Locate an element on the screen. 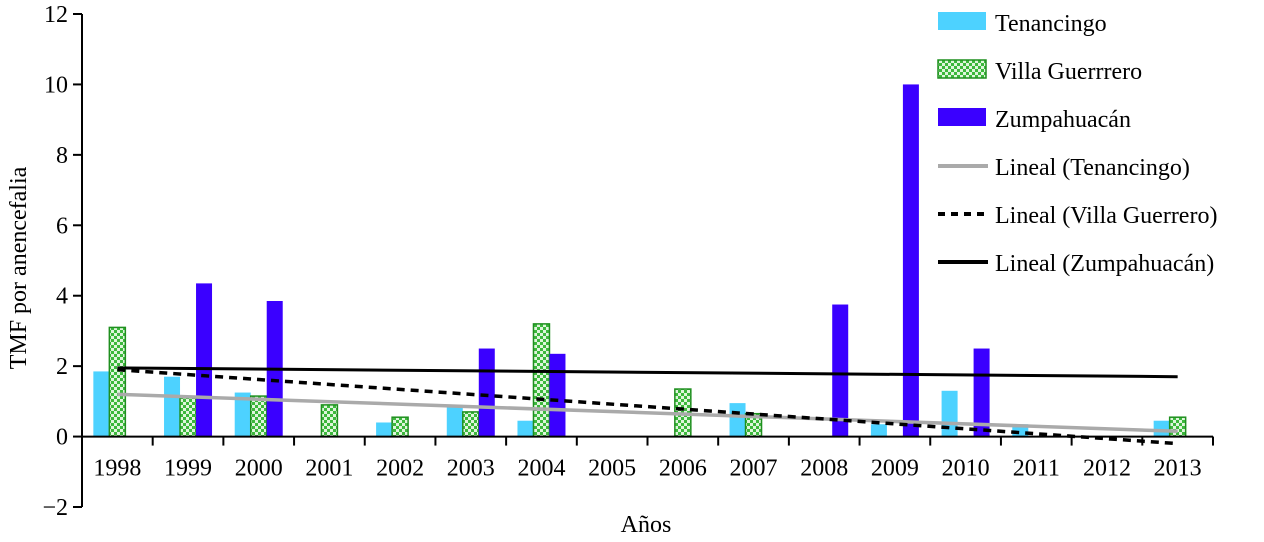 This screenshot has height=542, width=1264. y-axis-label: TMF por anencefalia is located at coordinates (19, 267).